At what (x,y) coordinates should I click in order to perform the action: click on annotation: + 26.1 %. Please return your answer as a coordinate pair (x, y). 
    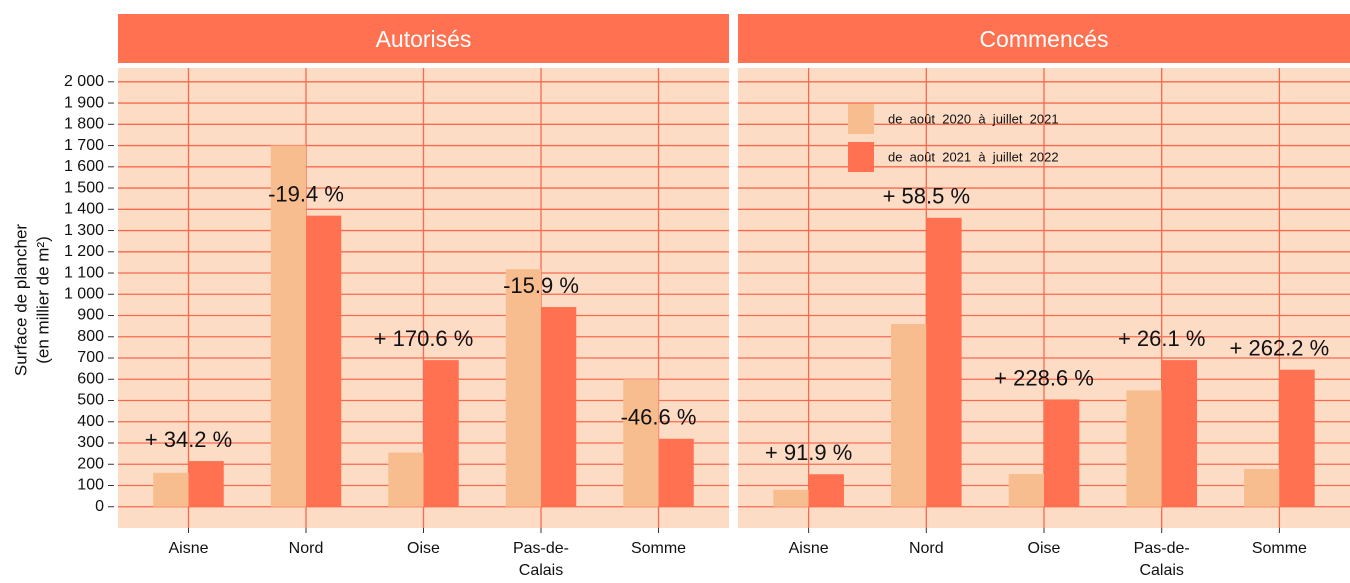
    Looking at the image, I should click on (1161, 338).